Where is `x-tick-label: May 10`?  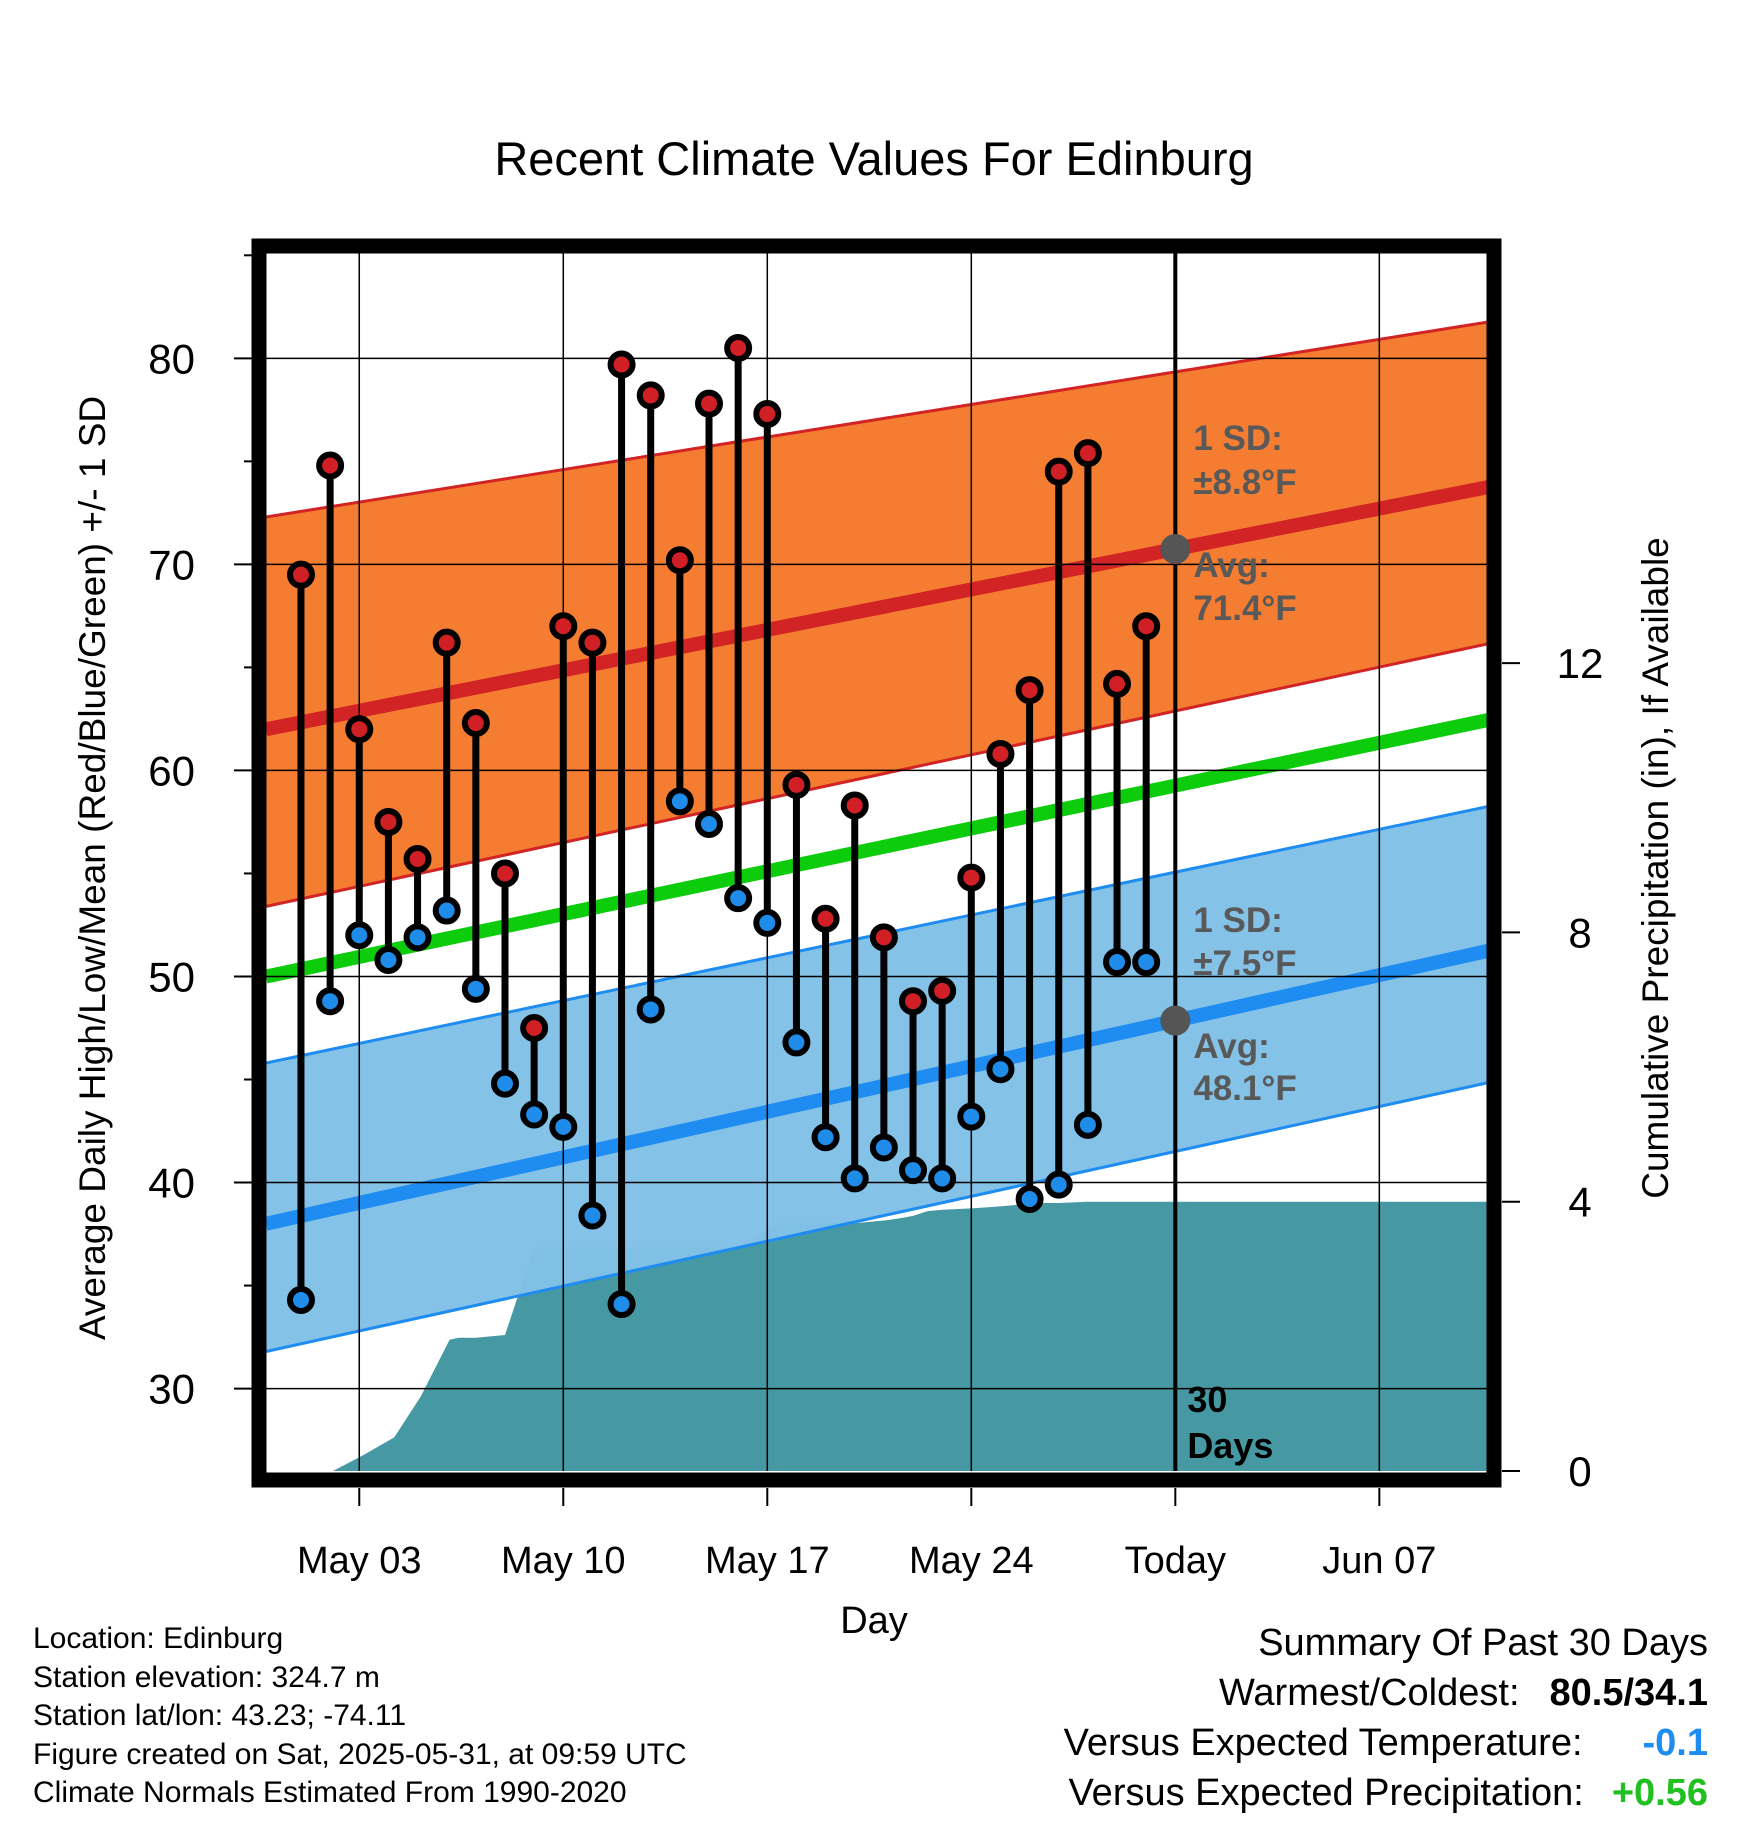
x-tick-label: May 10 is located at coordinates (563, 1561).